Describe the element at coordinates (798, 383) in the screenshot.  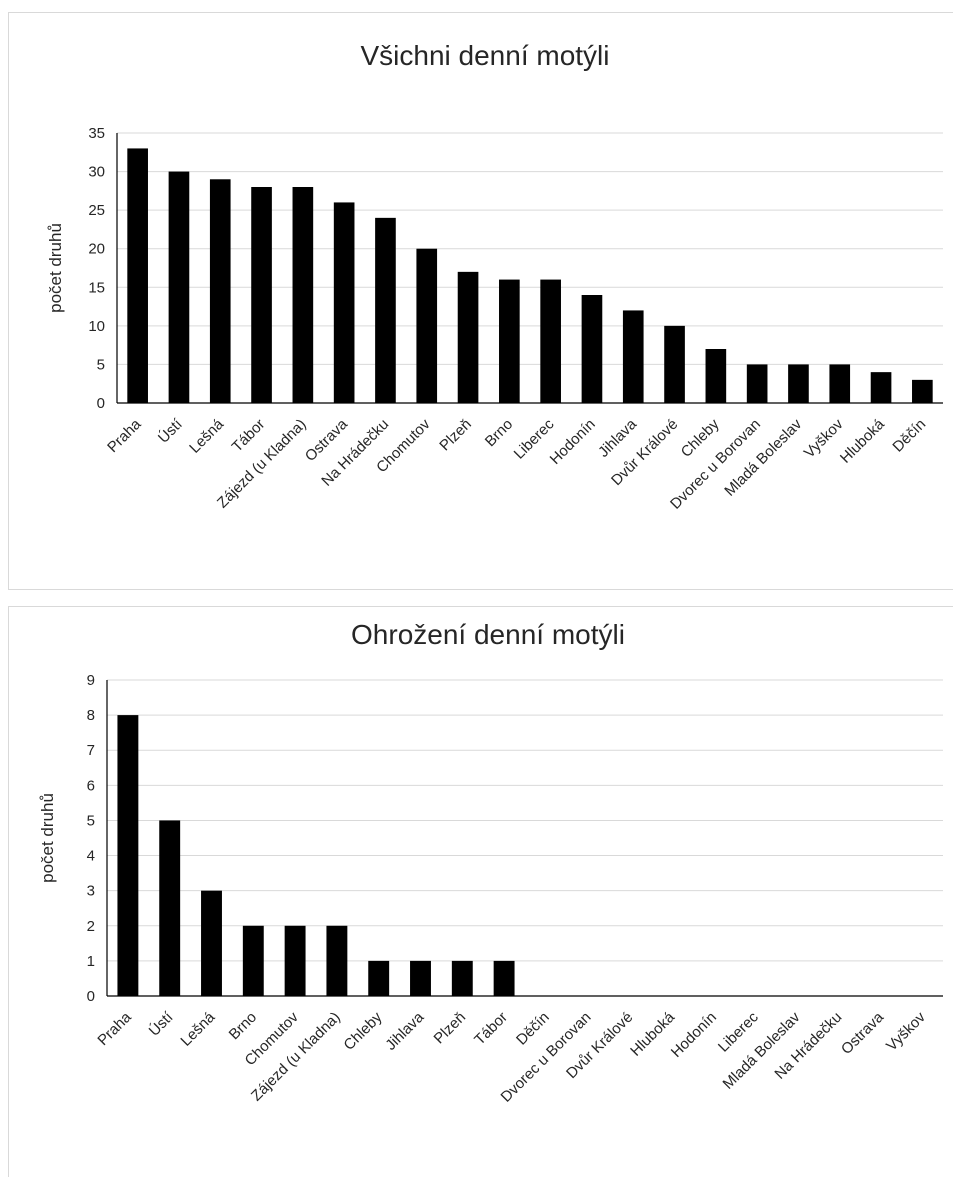
I see `bar-mlada-boleslav` at that location.